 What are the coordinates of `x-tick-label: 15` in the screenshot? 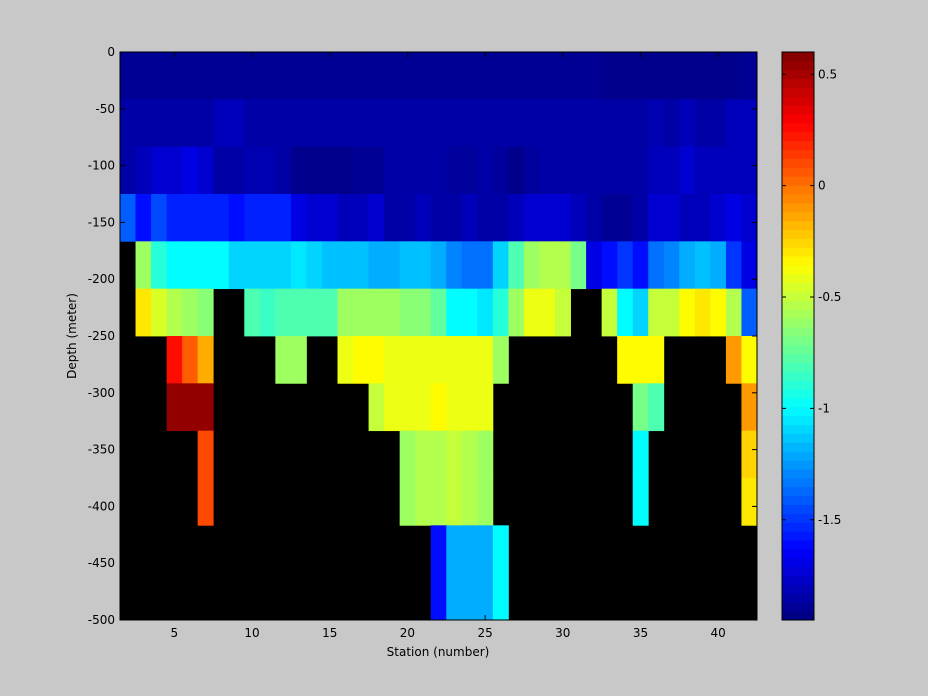 It's located at (329, 633).